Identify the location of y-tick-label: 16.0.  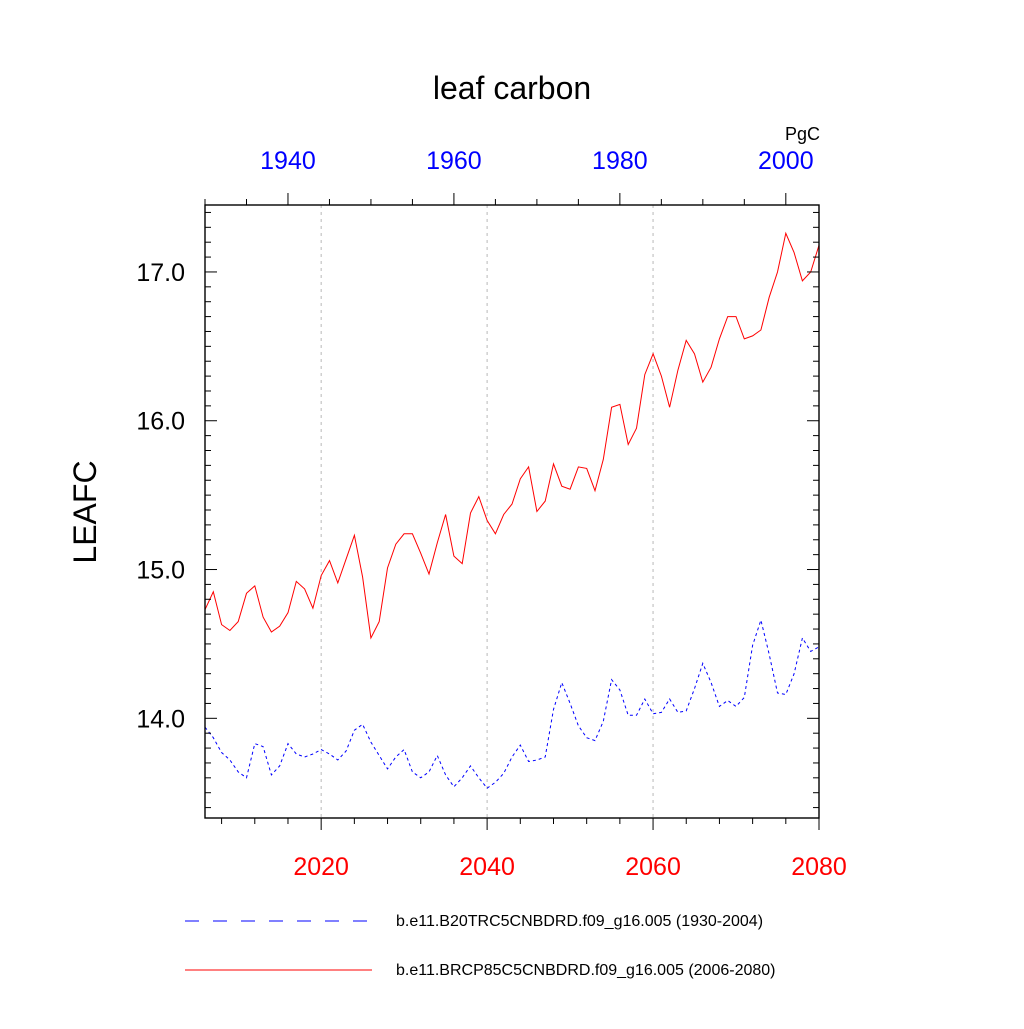
(160, 422).